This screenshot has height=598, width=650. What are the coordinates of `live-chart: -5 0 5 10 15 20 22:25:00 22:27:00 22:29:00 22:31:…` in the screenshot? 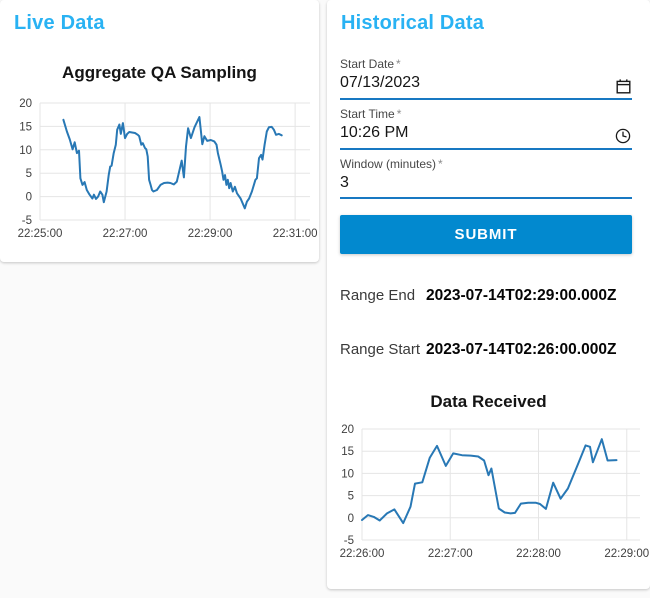 It's located at (168, 169).